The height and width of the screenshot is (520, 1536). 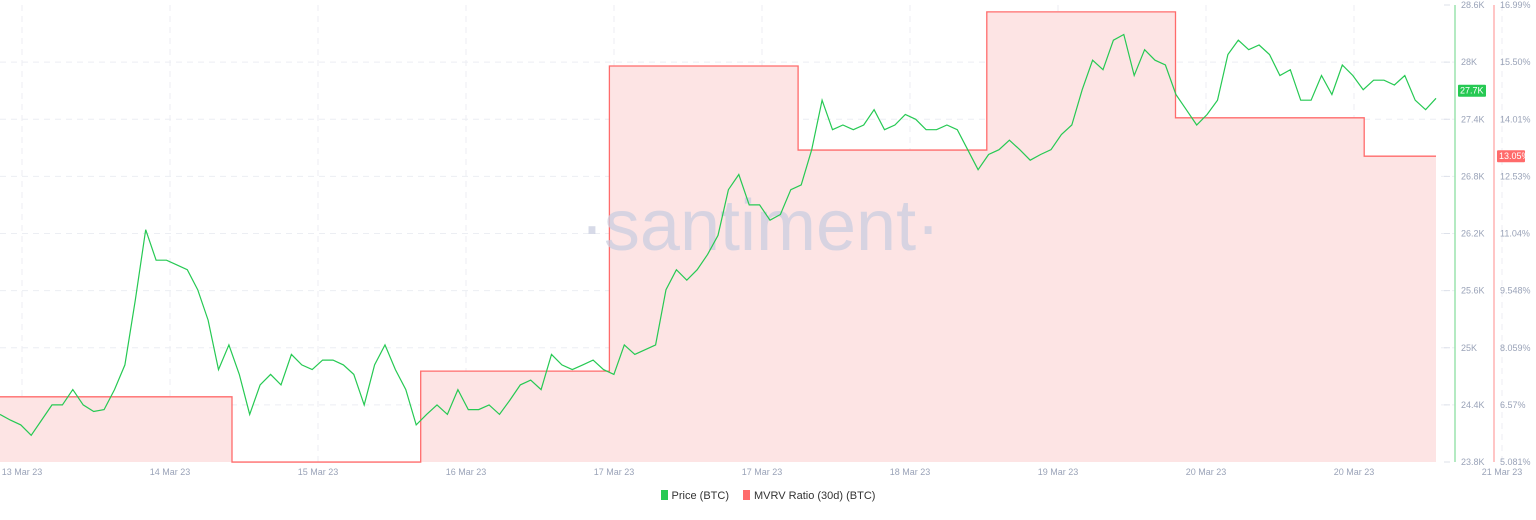 I want to click on price-tick-label: 23.8K, so click(x=1473, y=462).